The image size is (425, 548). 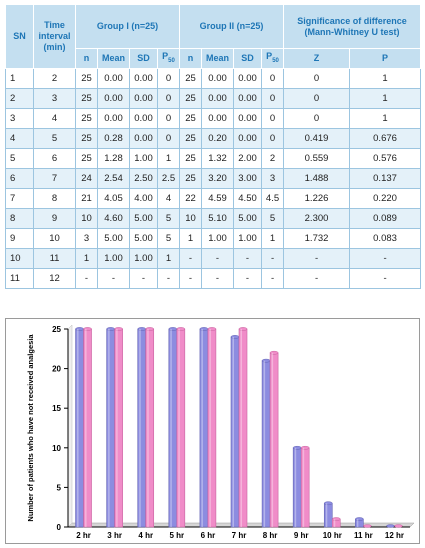 What do you see at coordinates (213, 118) in the screenshot?
I see `table-row: 3 4 25 0.00 0.00 0 25 0.00 0.00 0 0 1` at bounding box center [213, 118].